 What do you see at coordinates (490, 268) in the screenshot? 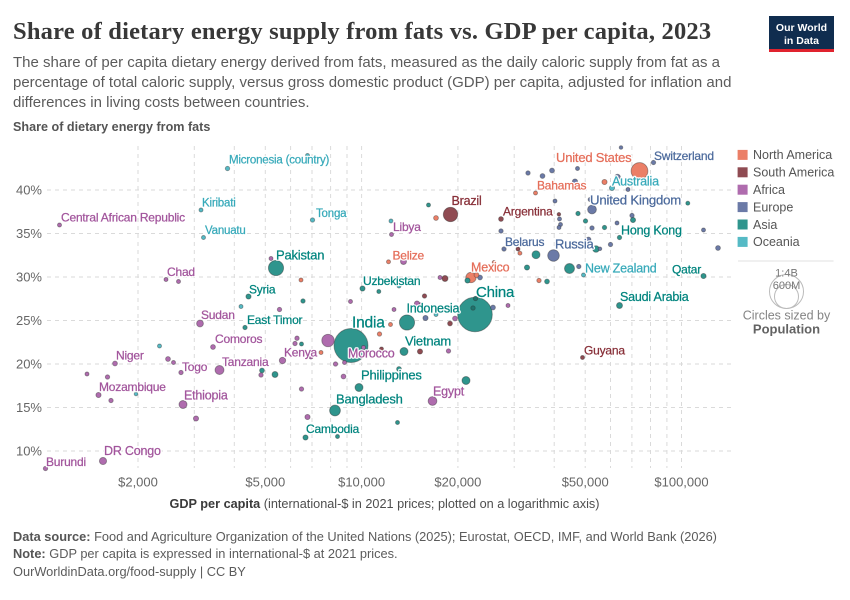
I see `svg-text: Mexico` at bounding box center [490, 268].